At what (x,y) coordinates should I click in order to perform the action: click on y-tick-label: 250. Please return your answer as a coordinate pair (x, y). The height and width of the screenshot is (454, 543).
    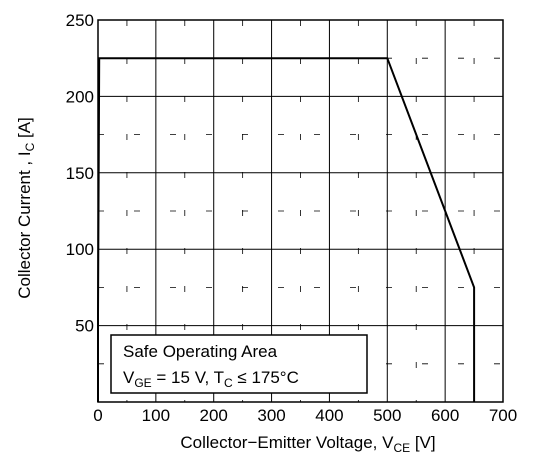
    Looking at the image, I should click on (80, 20).